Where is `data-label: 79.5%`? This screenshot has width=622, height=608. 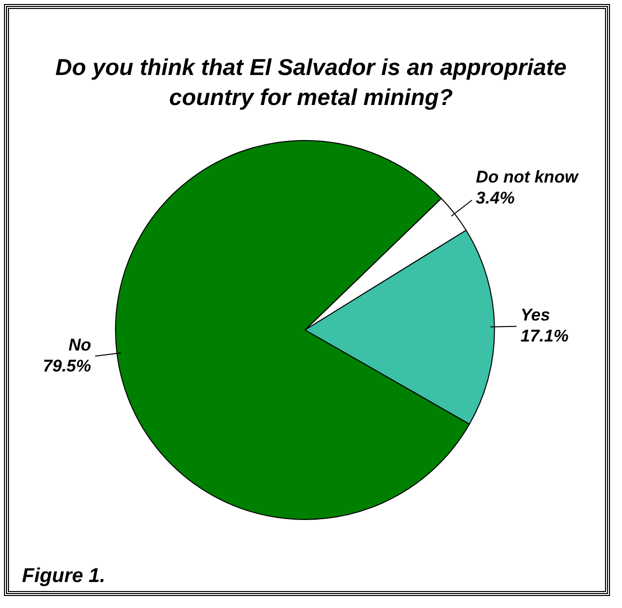 data-label: 79.5% is located at coordinates (67, 366).